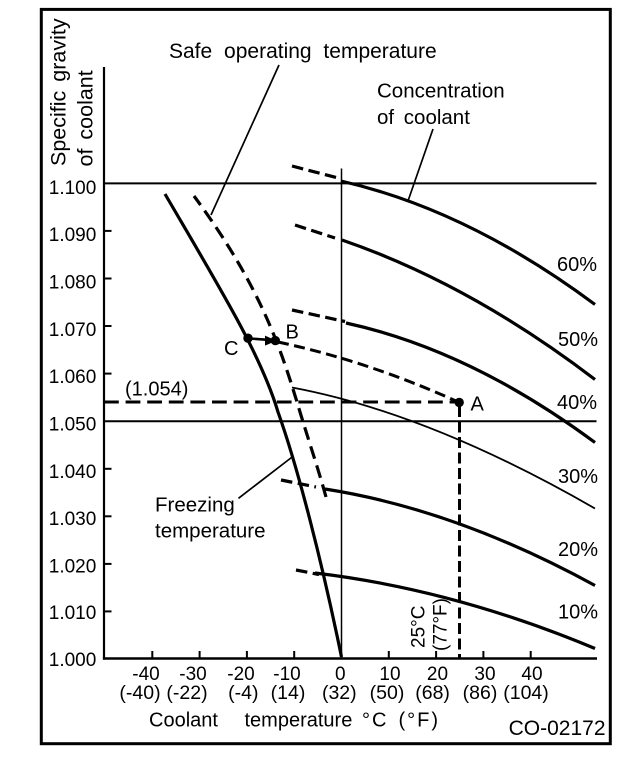 The image size is (640, 784). Describe the element at coordinates (139, 693) in the screenshot. I see `svg-text: (-40)` at that location.